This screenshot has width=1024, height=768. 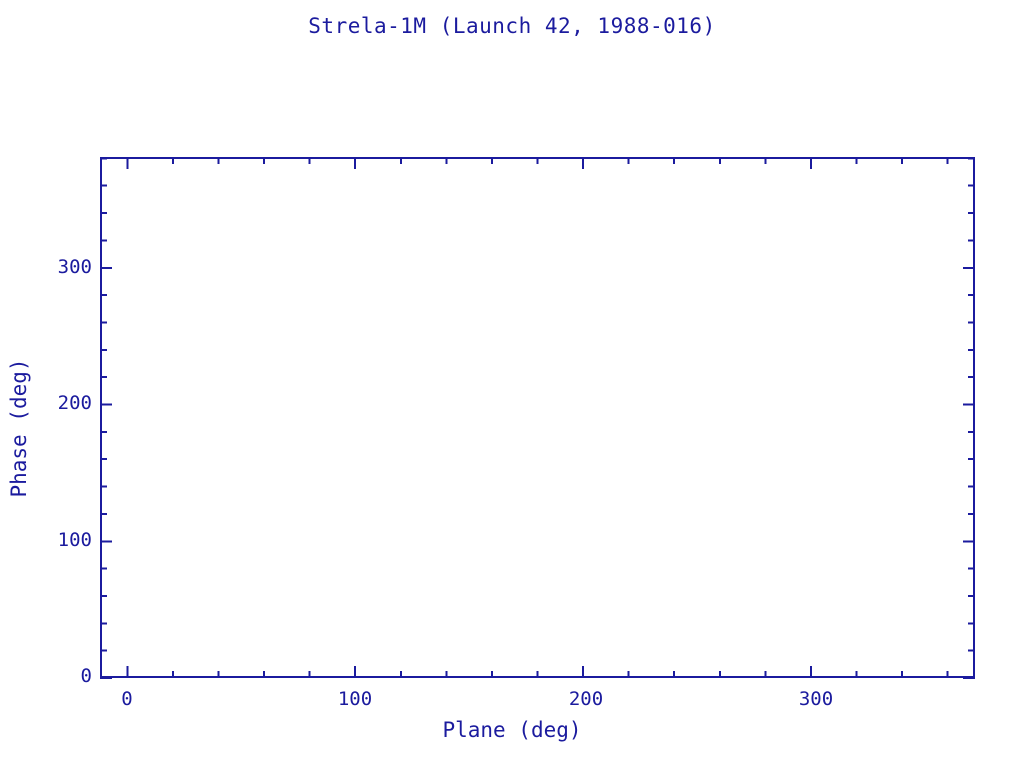 I want to click on page-title: Strela-1M (Launch 42, 1988-016), so click(x=512, y=26).